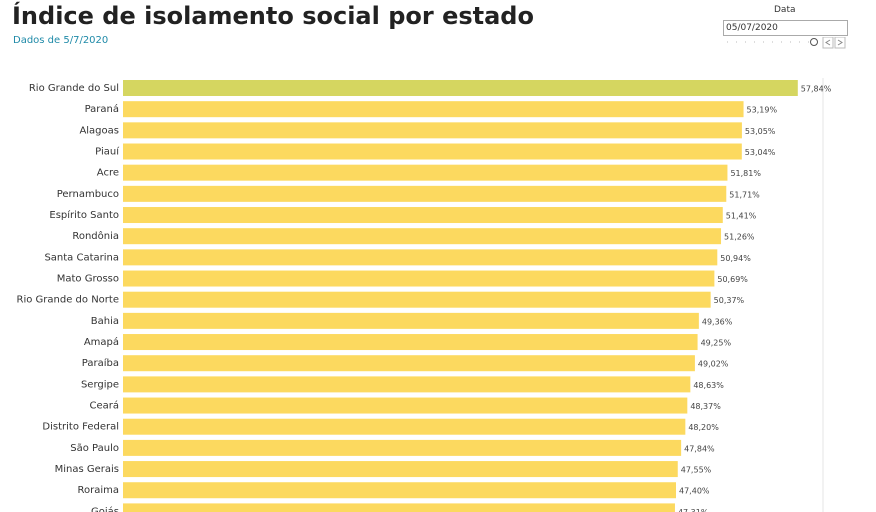 The height and width of the screenshot is (512, 876). What do you see at coordinates (105, 321) in the screenshot?
I see `category-label: Bahia` at bounding box center [105, 321].